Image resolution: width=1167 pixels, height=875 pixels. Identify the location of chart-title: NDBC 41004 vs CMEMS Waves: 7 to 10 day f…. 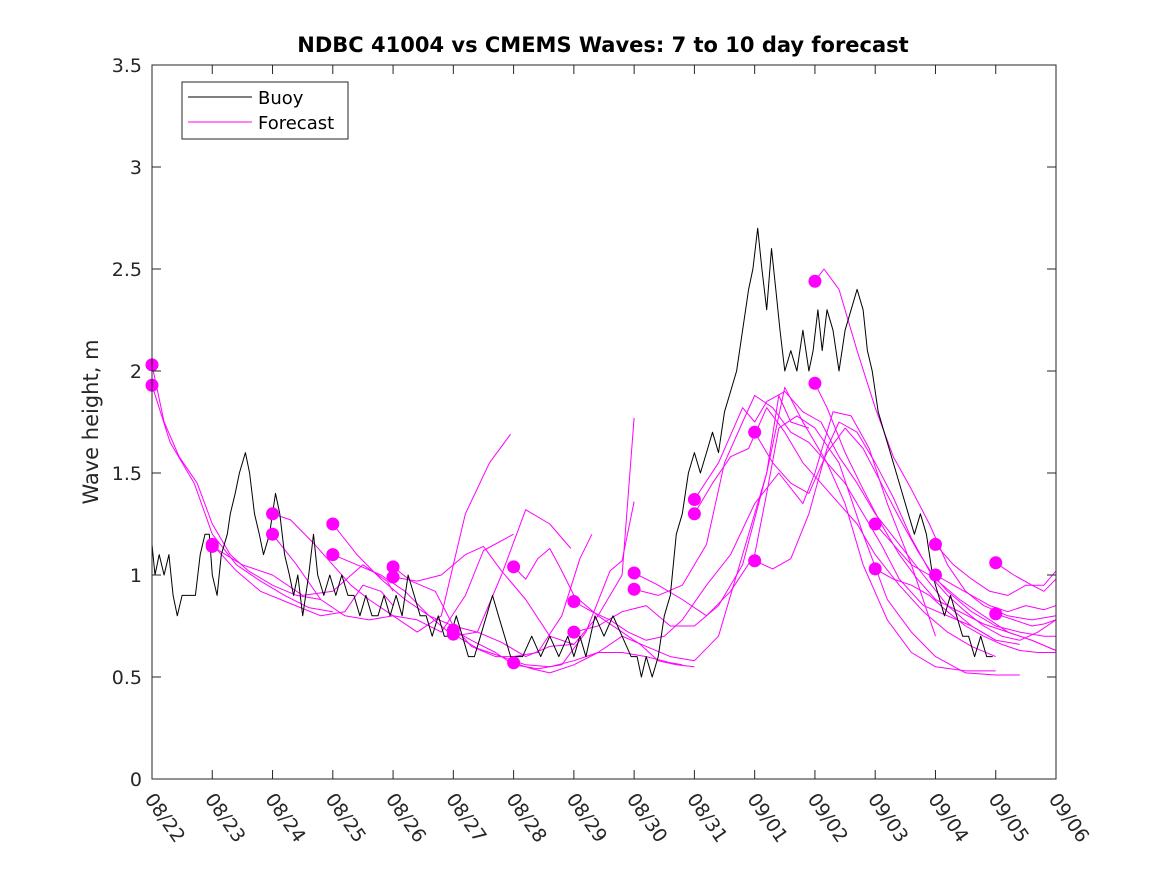
(602, 45).